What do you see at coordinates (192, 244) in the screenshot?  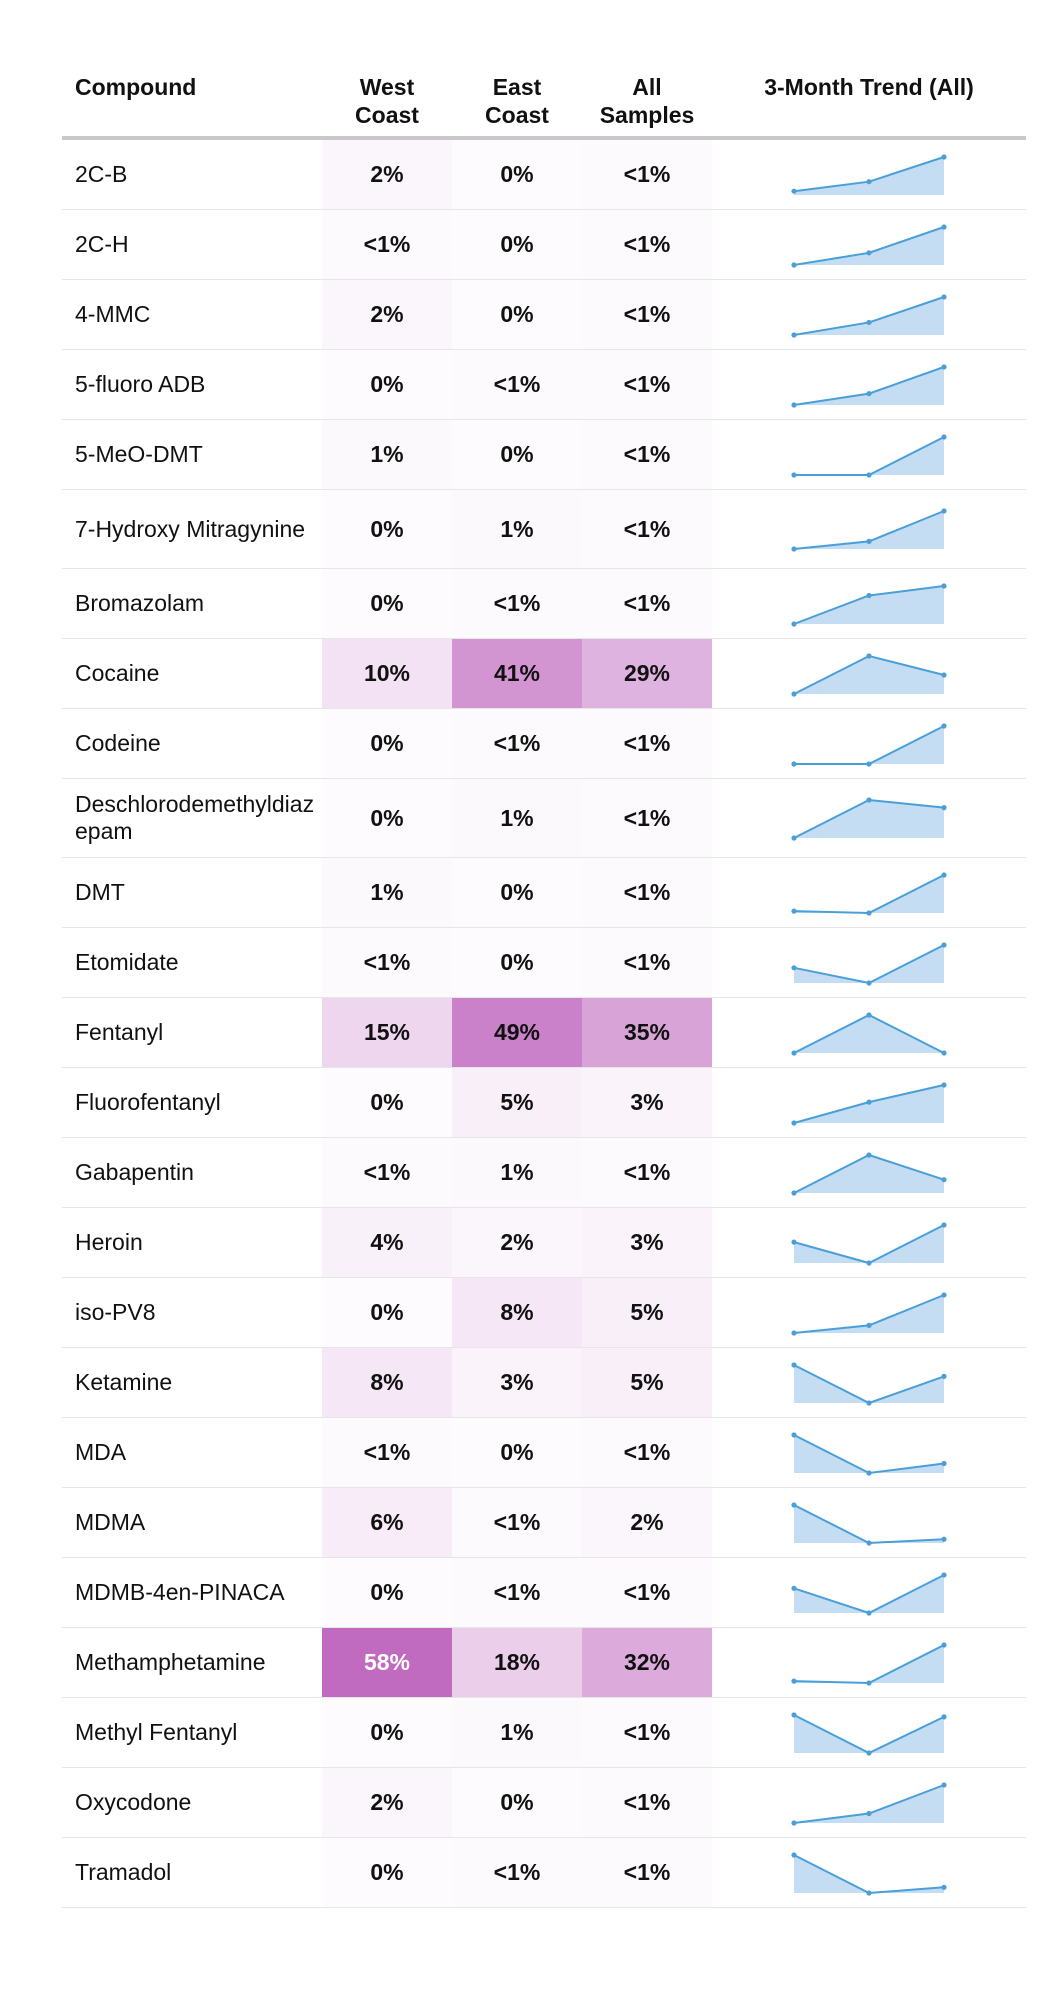 I see `compound-name: 2C-H` at bounding box center [192, 244].